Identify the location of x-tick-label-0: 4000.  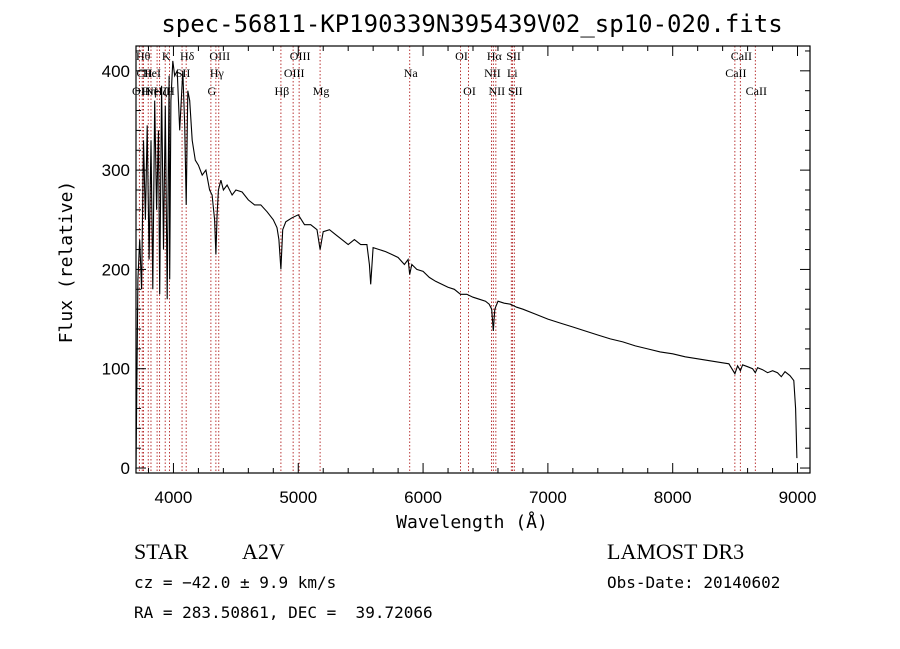
(174, 497).